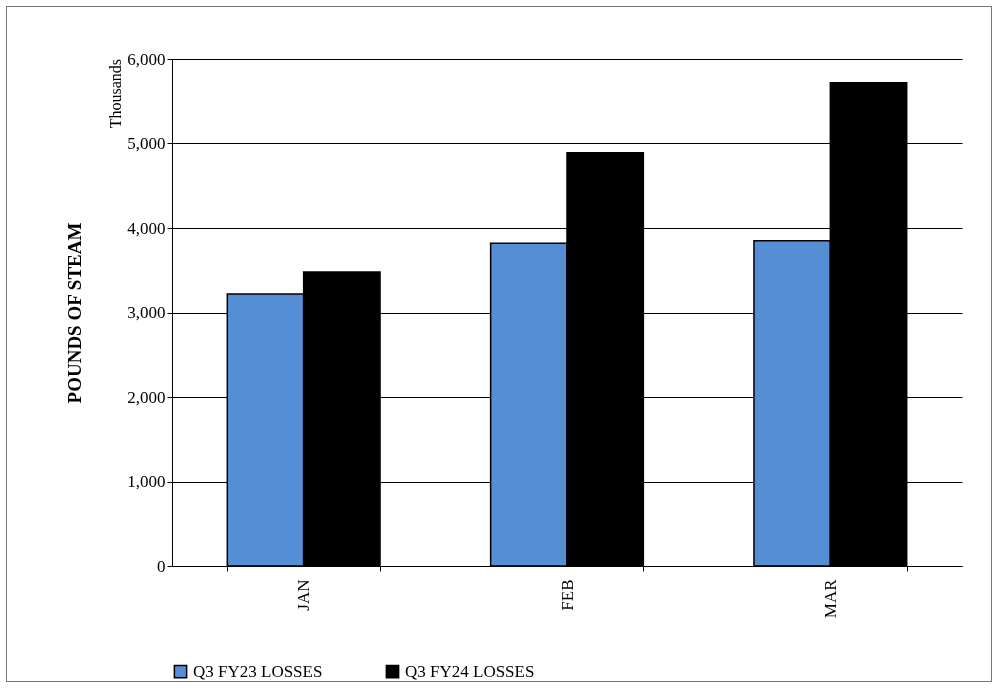  Describe the element at coordinates (258, 671) in the screenshot. I see `legend-label: Q3 FY23 LOSSES` at that location.